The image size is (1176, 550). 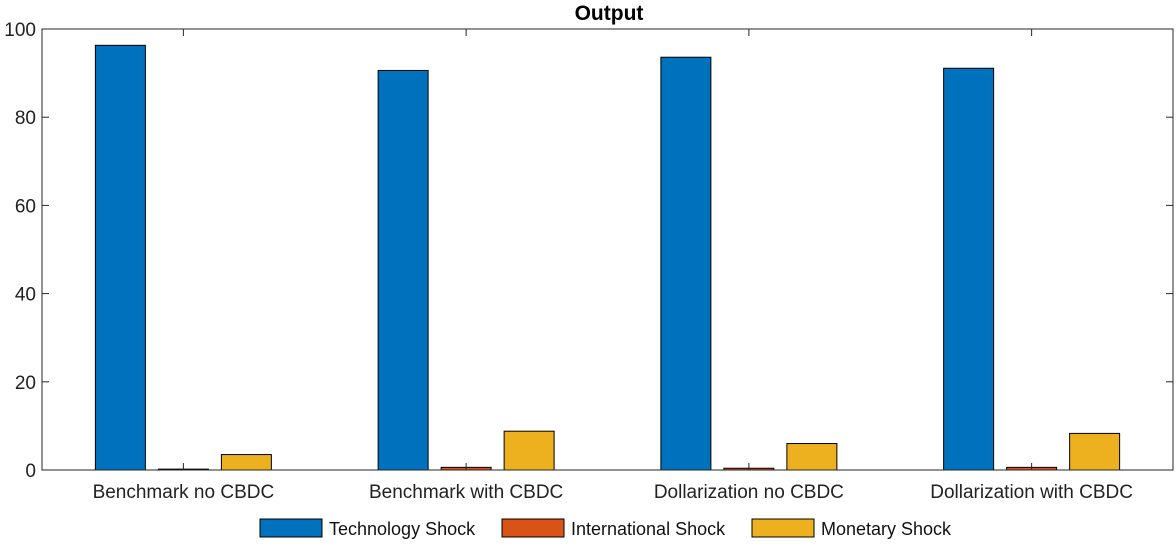 What do you see at coordinates (402, 529) in the screenshot?
I see `legend-label: Technology Shock` at bounding box center [402, 529].